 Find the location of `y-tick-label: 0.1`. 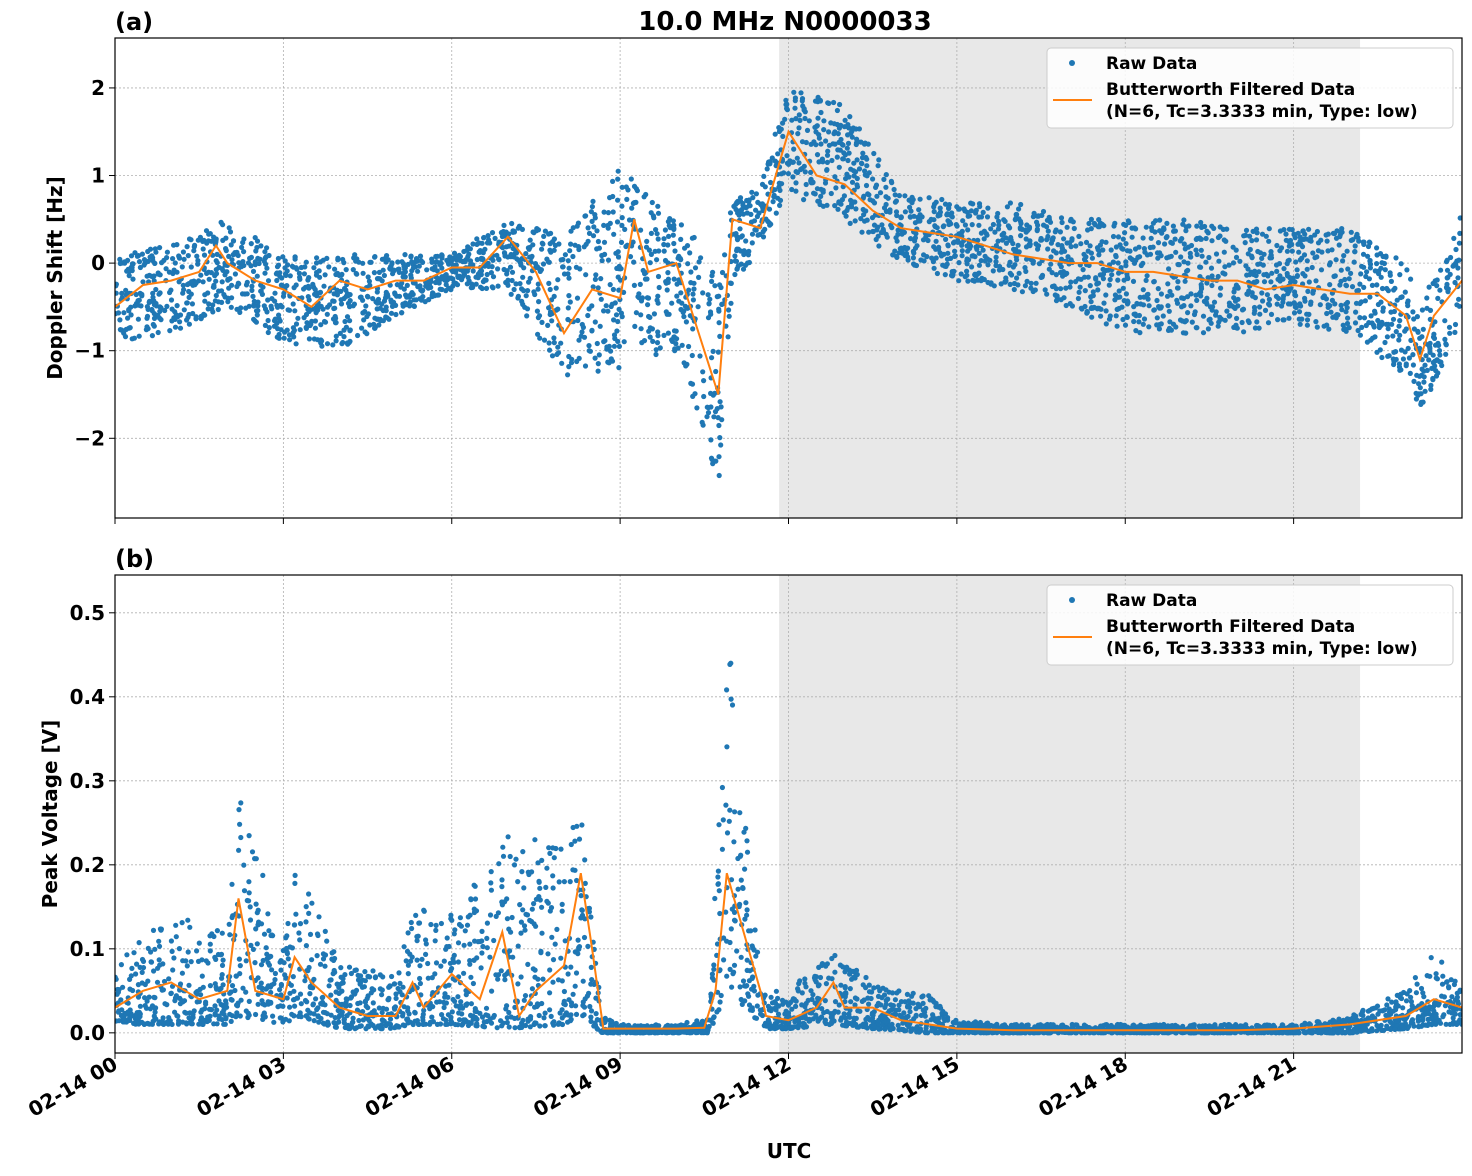

y-tick-label: 0.1 is located at coordinates (87, 949).